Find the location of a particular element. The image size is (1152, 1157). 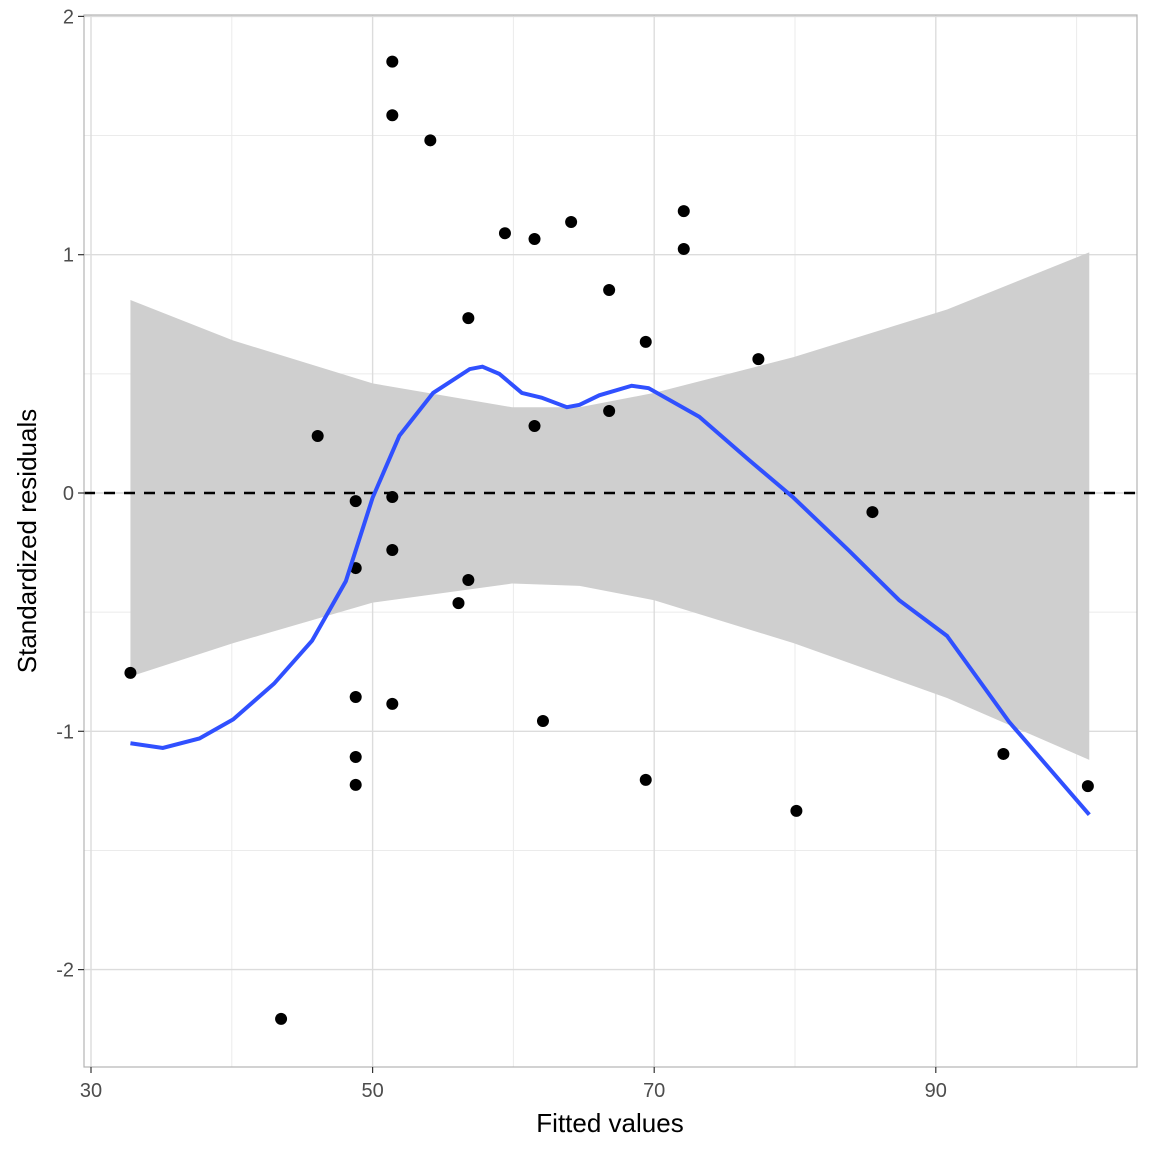

x-tick-label: 50 is located at coordinates (372, 1091).